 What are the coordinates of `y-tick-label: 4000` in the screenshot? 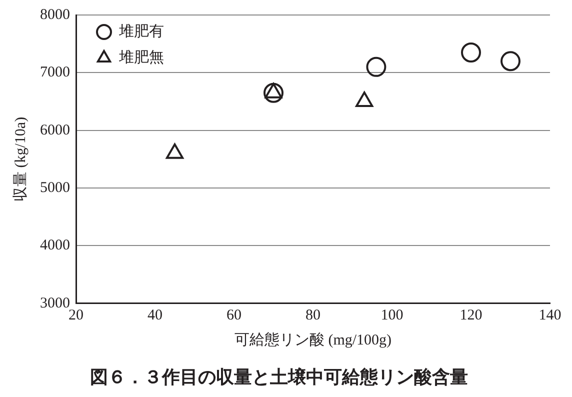 It's located at (55, 246).